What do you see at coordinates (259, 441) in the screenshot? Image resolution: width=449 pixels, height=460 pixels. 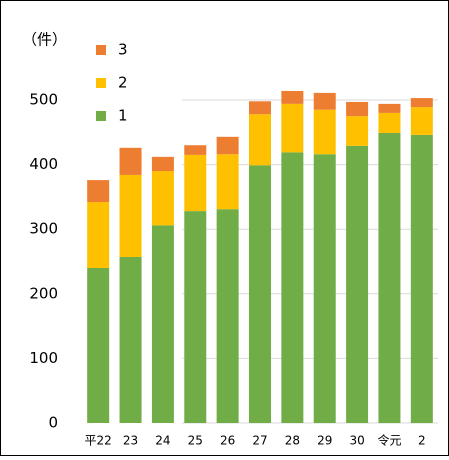 I see `x-tick-label: 27` at bounding box center [259, 441].